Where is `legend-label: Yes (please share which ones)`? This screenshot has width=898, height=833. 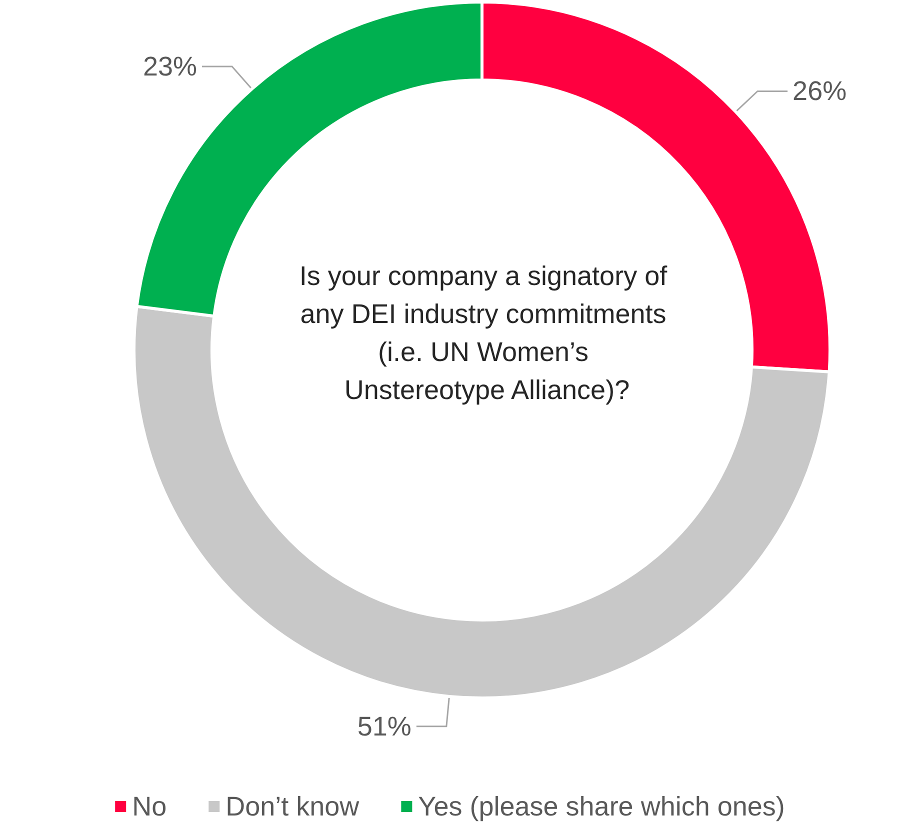 legend-label: Yes (please share which ones) is located at coordinates (601, 807).